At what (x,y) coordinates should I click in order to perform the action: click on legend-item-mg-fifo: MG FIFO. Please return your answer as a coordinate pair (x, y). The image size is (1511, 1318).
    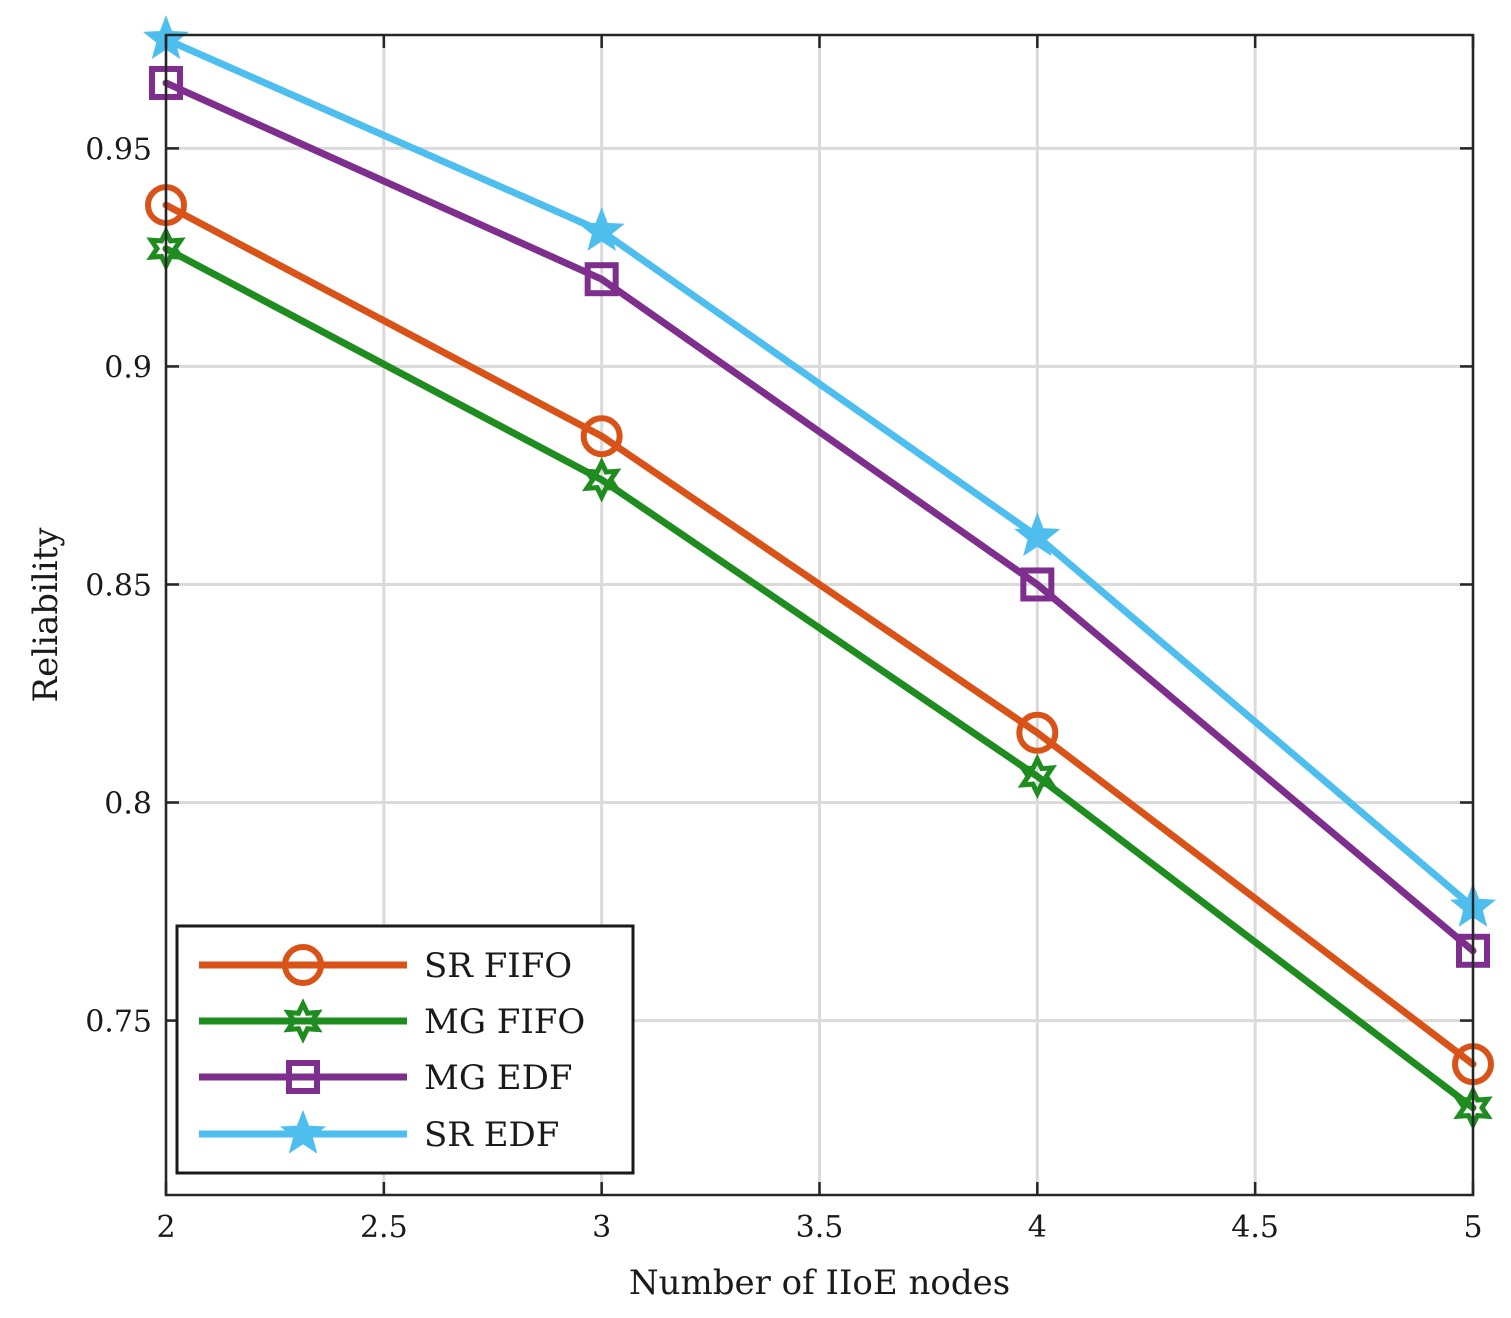
    Looking at the image, I should click on (392, 1021).